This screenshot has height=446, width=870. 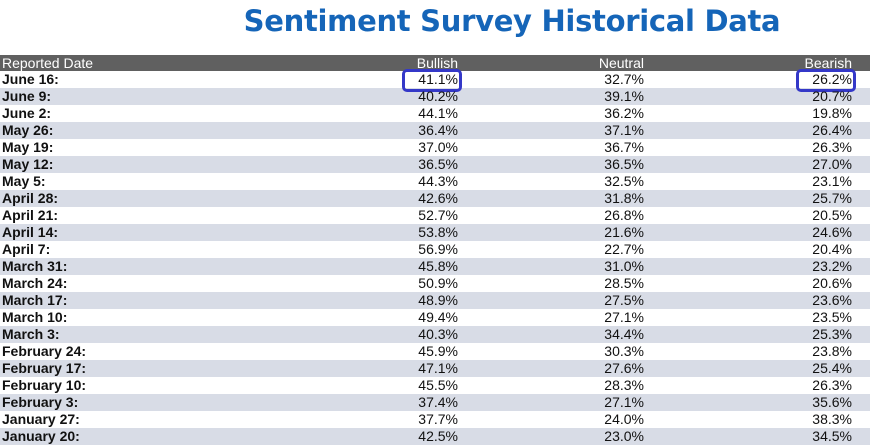 I want to click on table-row: March 31: 45.8% 31.0% 23.2%, so click(x=435, y=266).